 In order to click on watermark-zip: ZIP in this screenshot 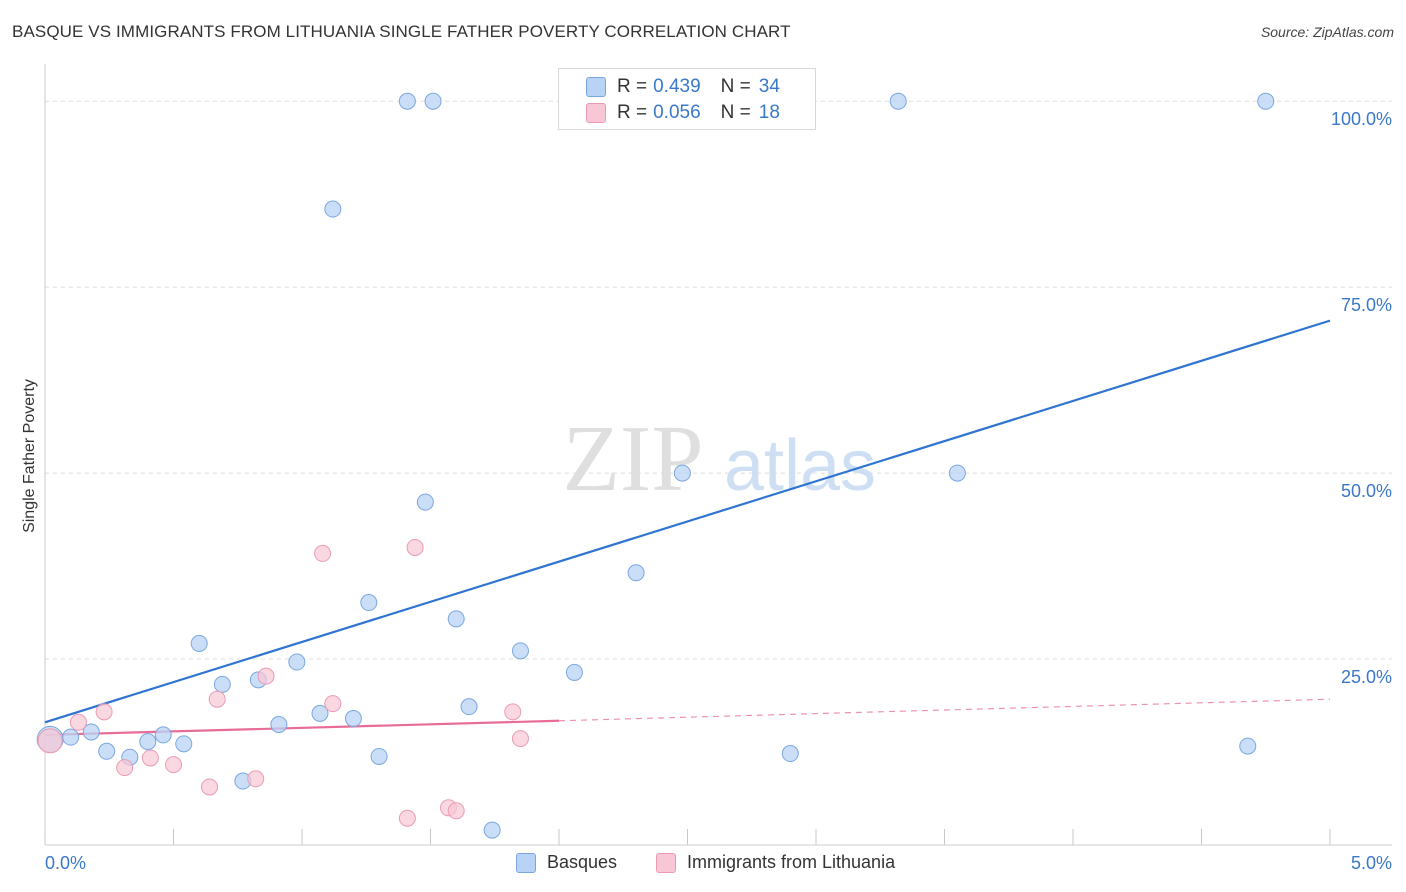, I will do `click(633, 459)`.